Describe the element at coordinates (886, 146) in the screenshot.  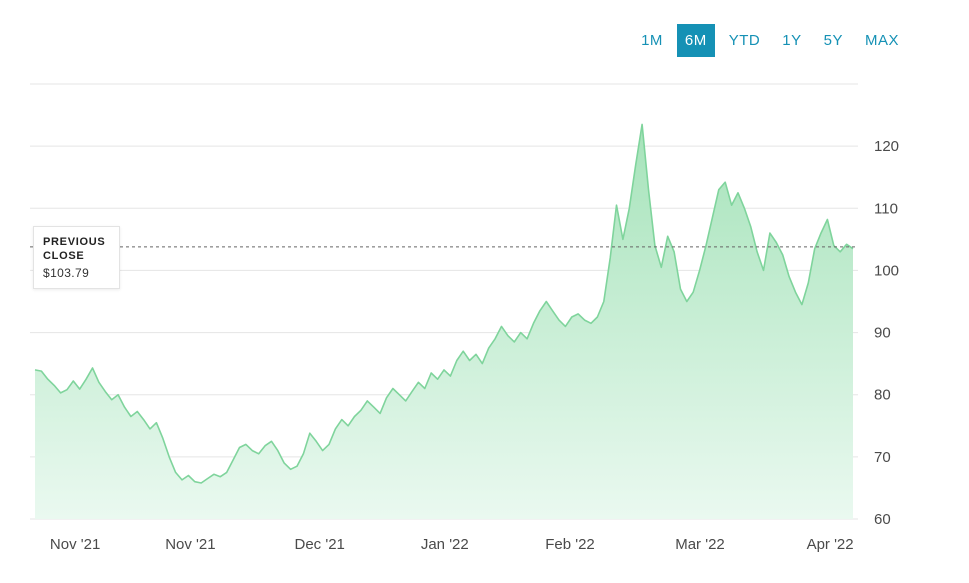
I see `y-axis-label: 120` at that location.